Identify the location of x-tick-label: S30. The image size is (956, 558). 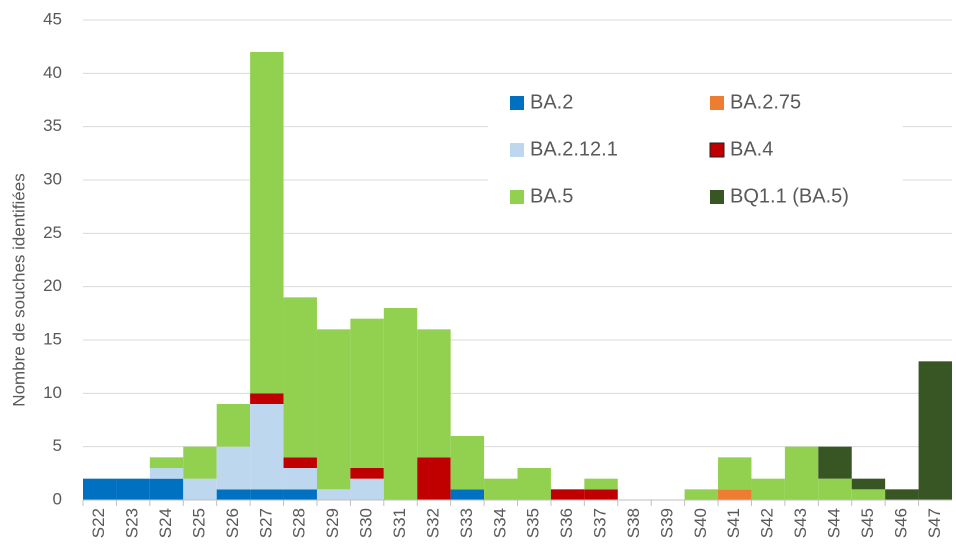
(366, 523).